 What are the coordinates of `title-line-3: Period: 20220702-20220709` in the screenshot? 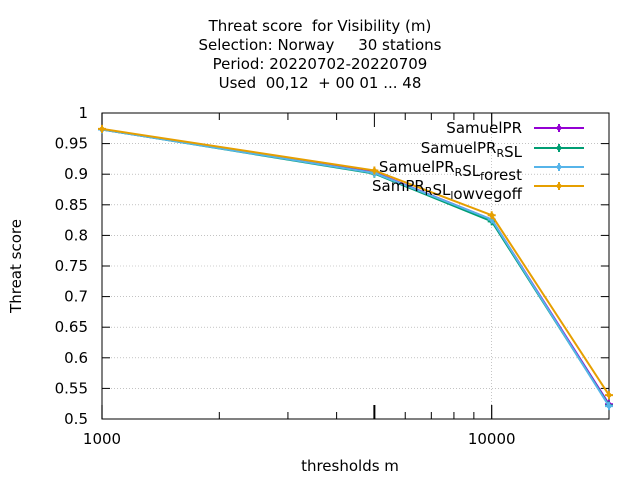 It's located at (320, 64).